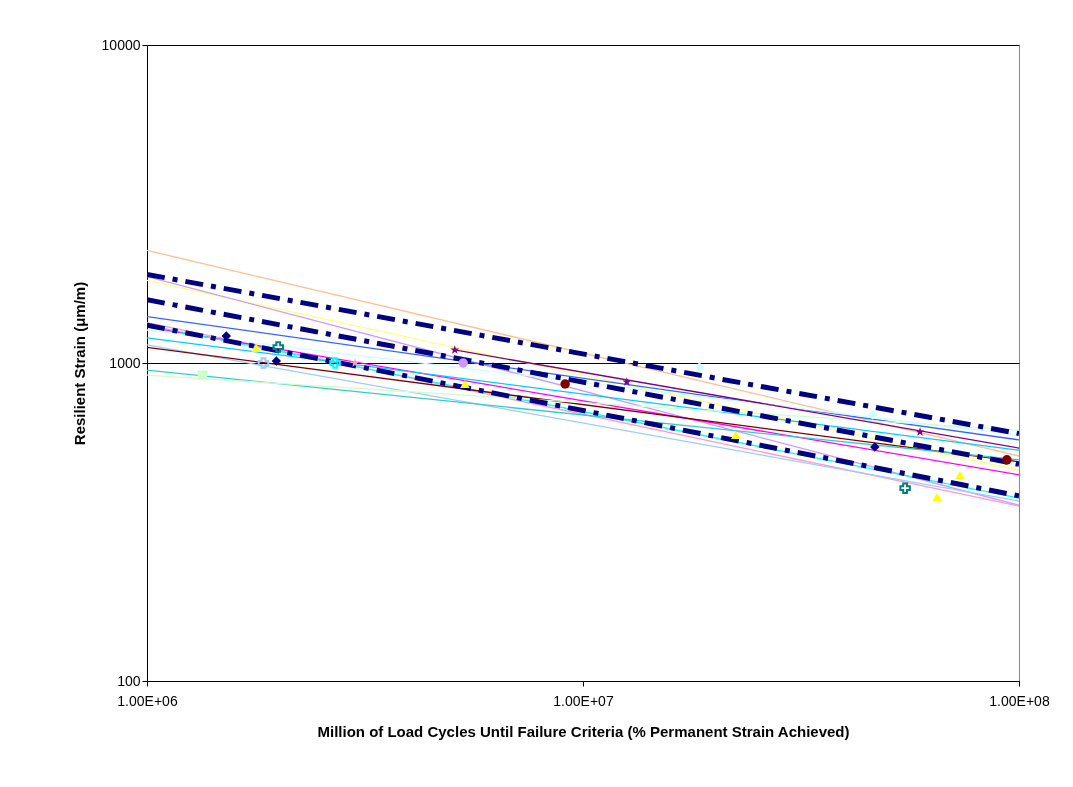 This screenshot has width=1073, height=787. What do you see at coordinates (147, 700) in the screenshot?
I see `x-tick-label: 1.00E+06` at bounding box center [147, 700].